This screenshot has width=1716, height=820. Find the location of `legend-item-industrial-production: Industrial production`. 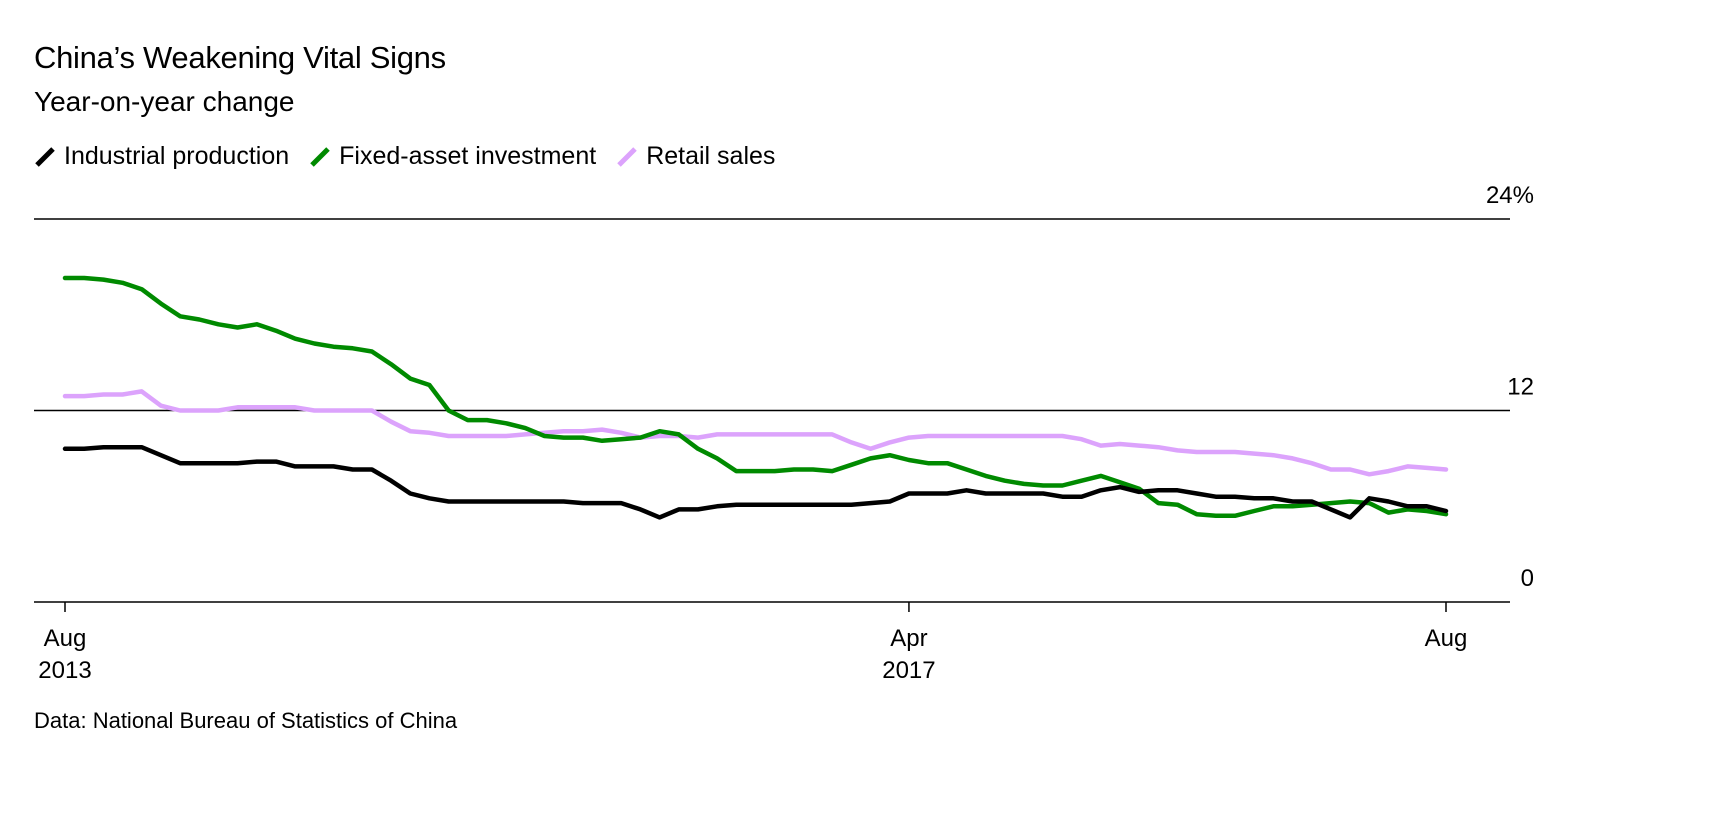

legend-item-industrial-production: Industrial production is located at coordinates (161, 156).